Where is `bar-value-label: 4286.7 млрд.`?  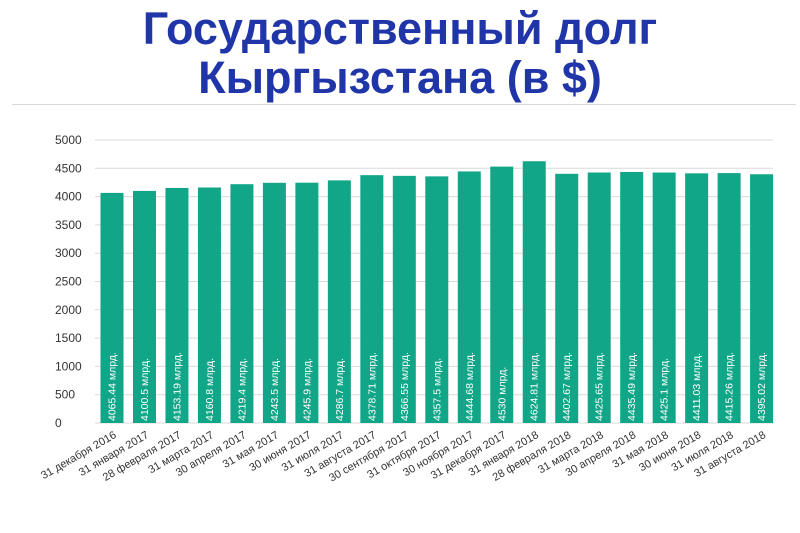
bar-value-label: 4286.7 млрд. is located at coordinates (340, 389).